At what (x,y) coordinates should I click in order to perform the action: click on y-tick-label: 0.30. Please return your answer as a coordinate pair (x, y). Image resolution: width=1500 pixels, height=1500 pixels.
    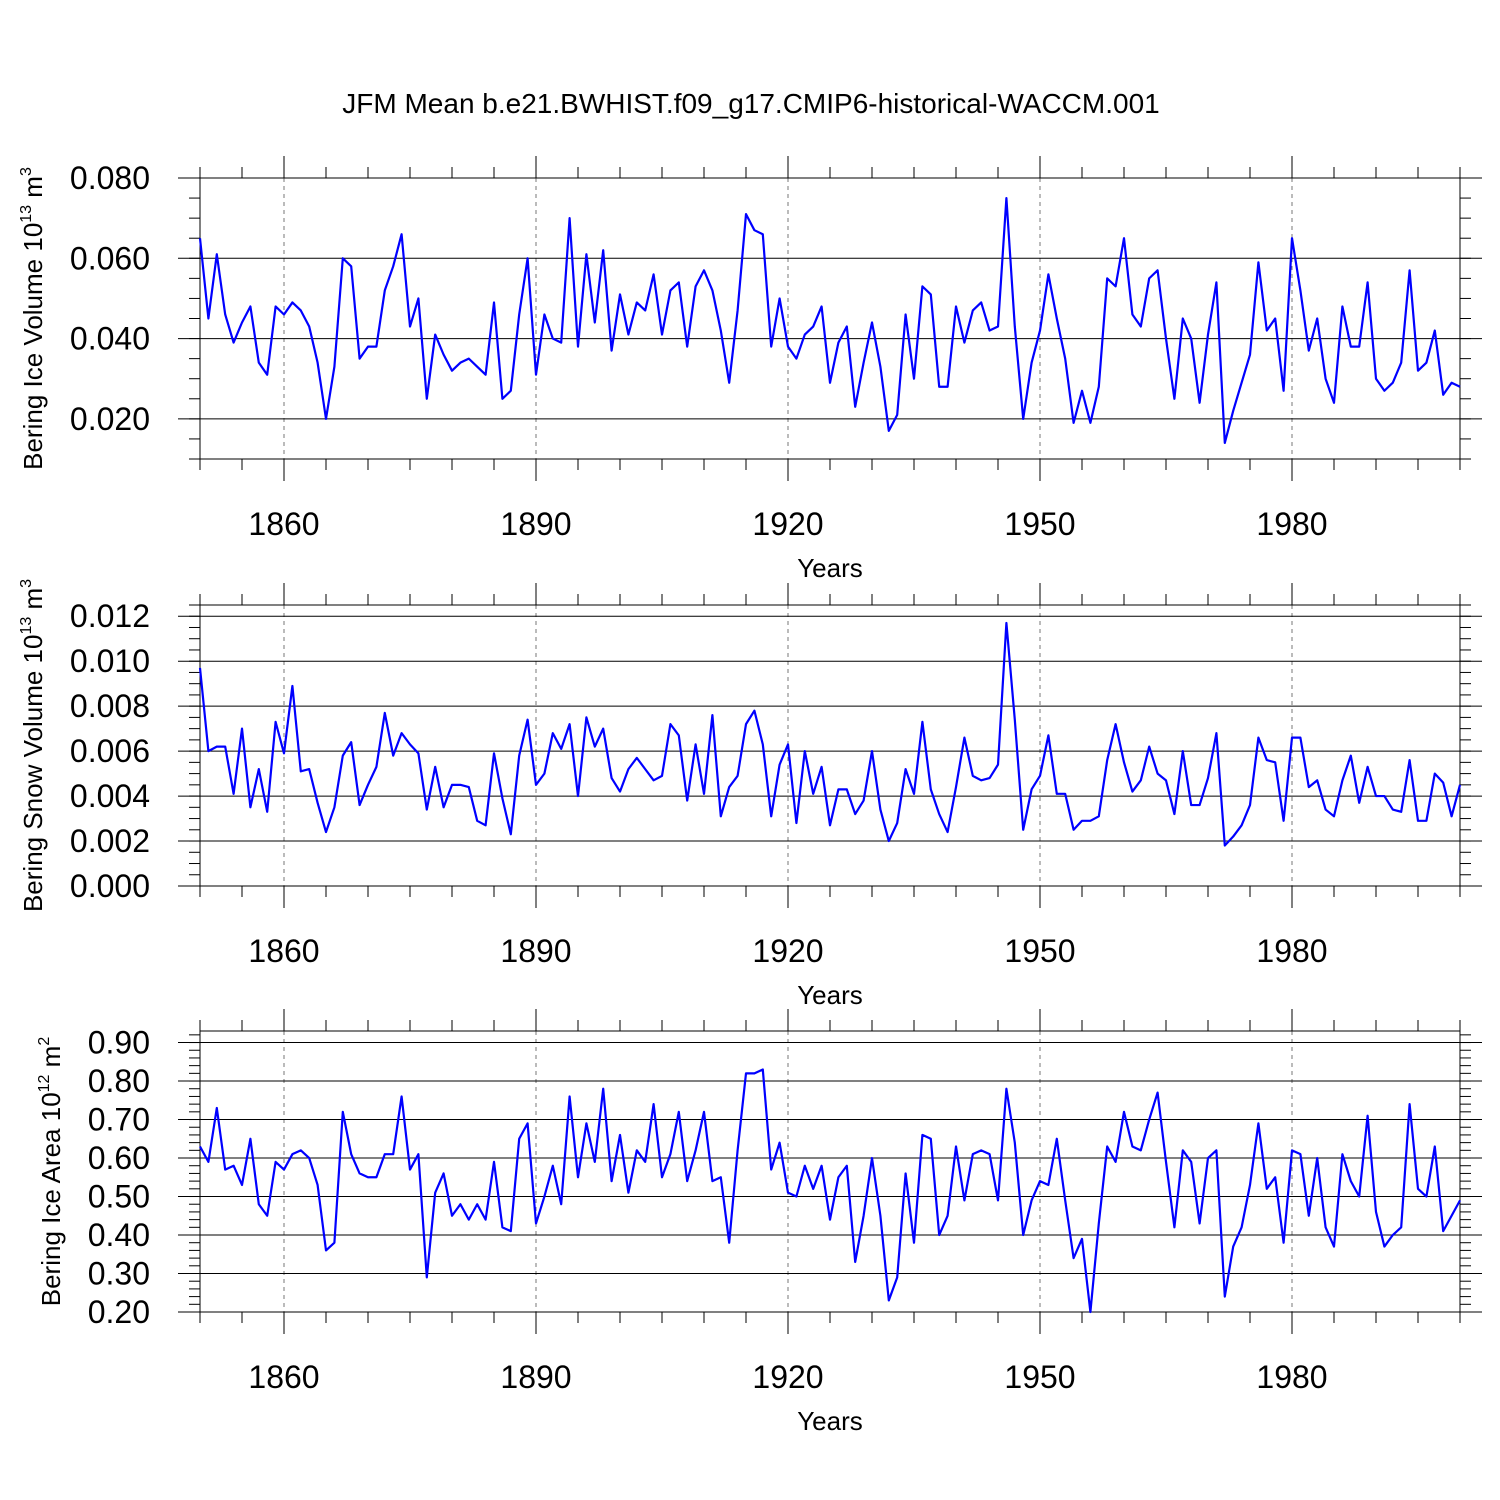
    Looking at the image, I should click on (119, 1274).